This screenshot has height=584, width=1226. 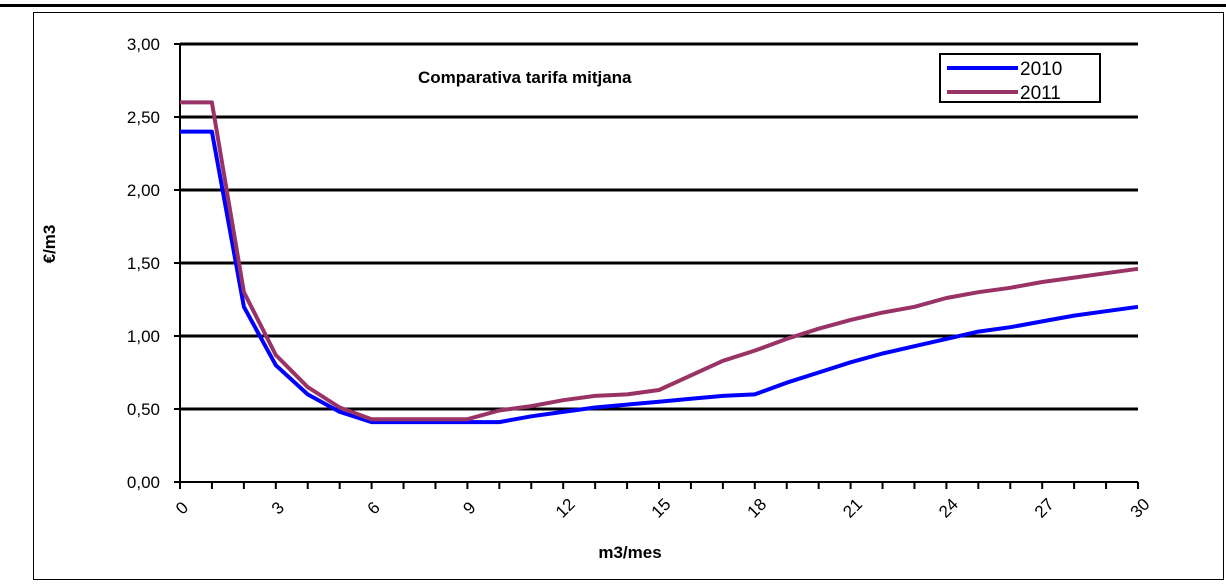 I want to click on x-tick-labels: 0 3 6 9 12 15 18 21 24 27 30, so click(x=662, y=508).